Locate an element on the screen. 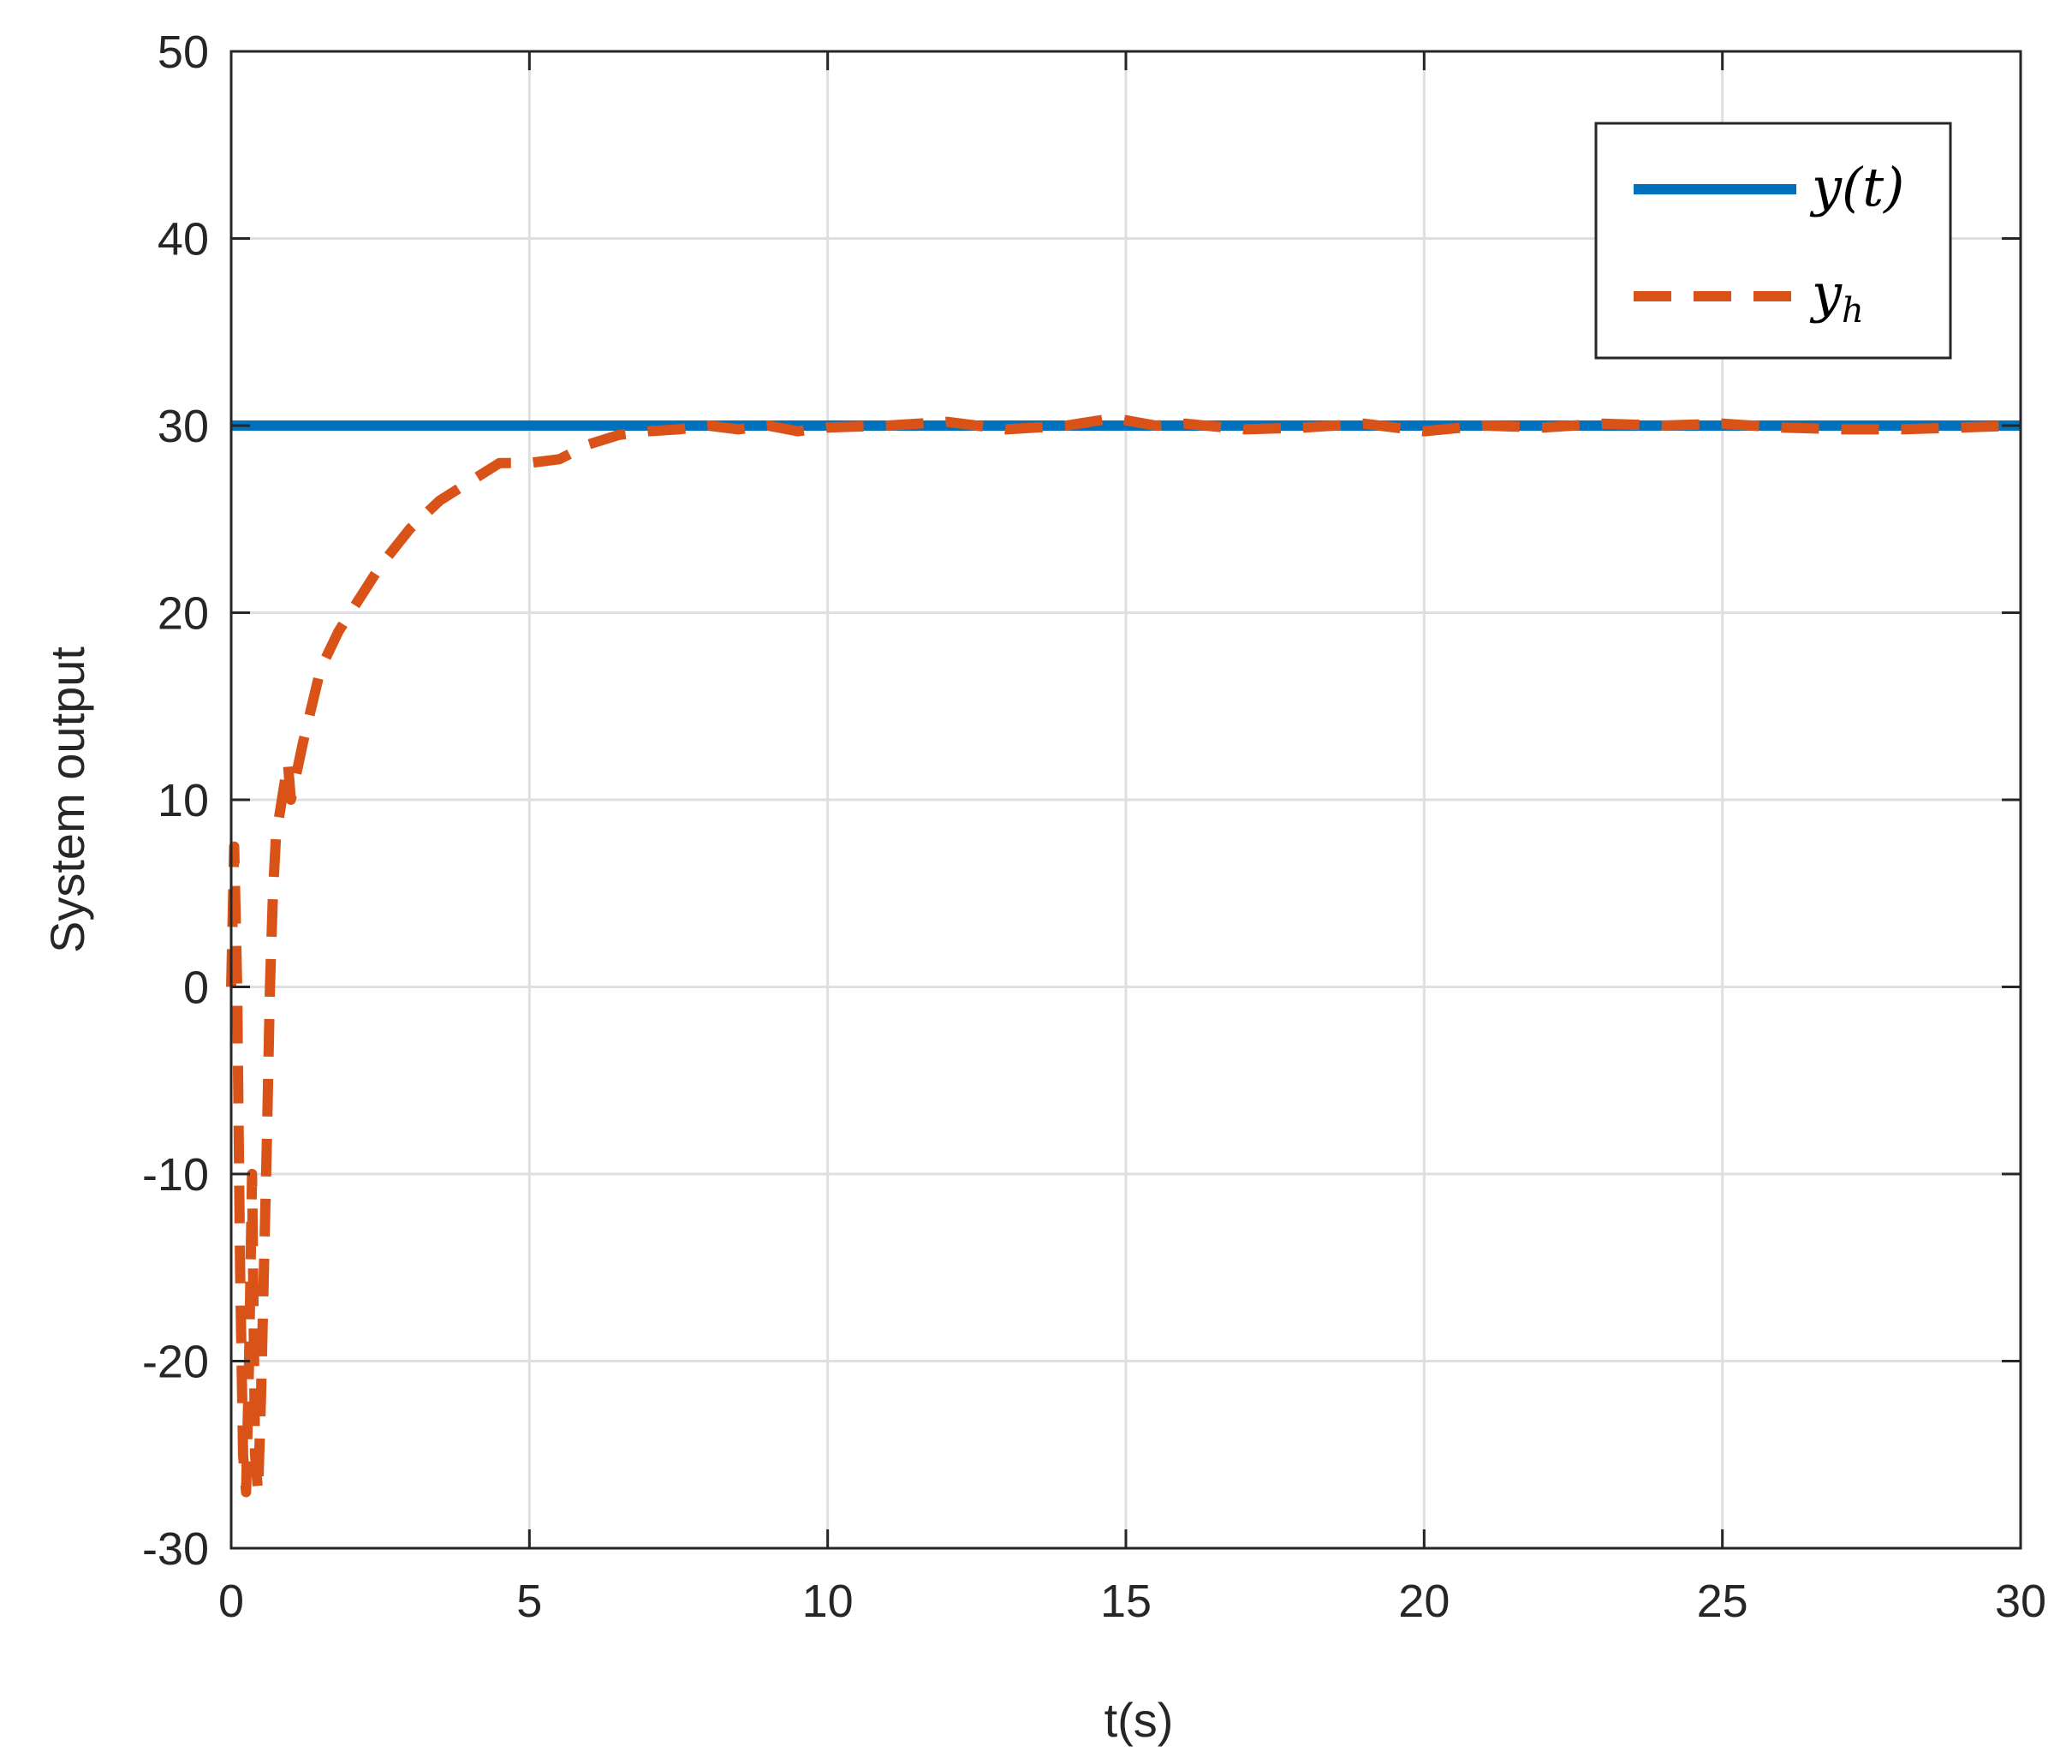 The height and width of the screenshot is (1764, 2072). y-tick-label-1: -20 is located at coordinates (175, 1363).